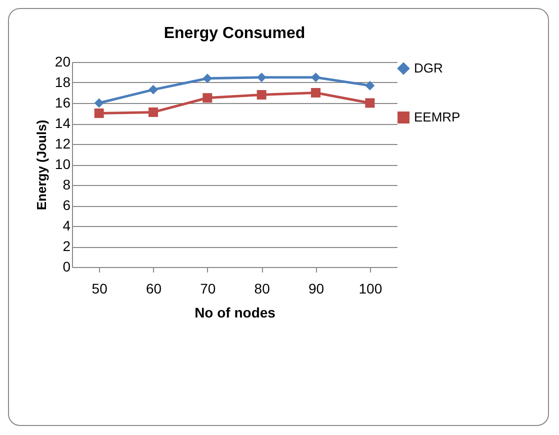 This screenshot has width=559, height=435. Describe the element at coordinates (62, 62) in the screenshot. I see `y-tick-label: 20` at that location.